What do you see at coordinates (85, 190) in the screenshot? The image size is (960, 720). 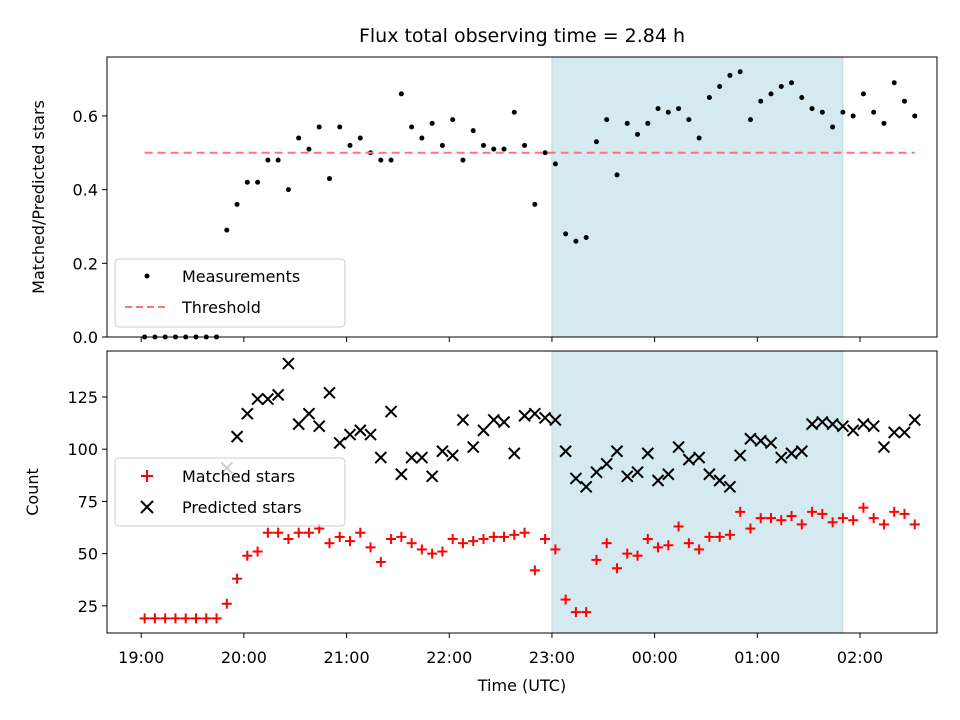 I see `y-tick-label: 0.4` at bounding box center [85, 190].